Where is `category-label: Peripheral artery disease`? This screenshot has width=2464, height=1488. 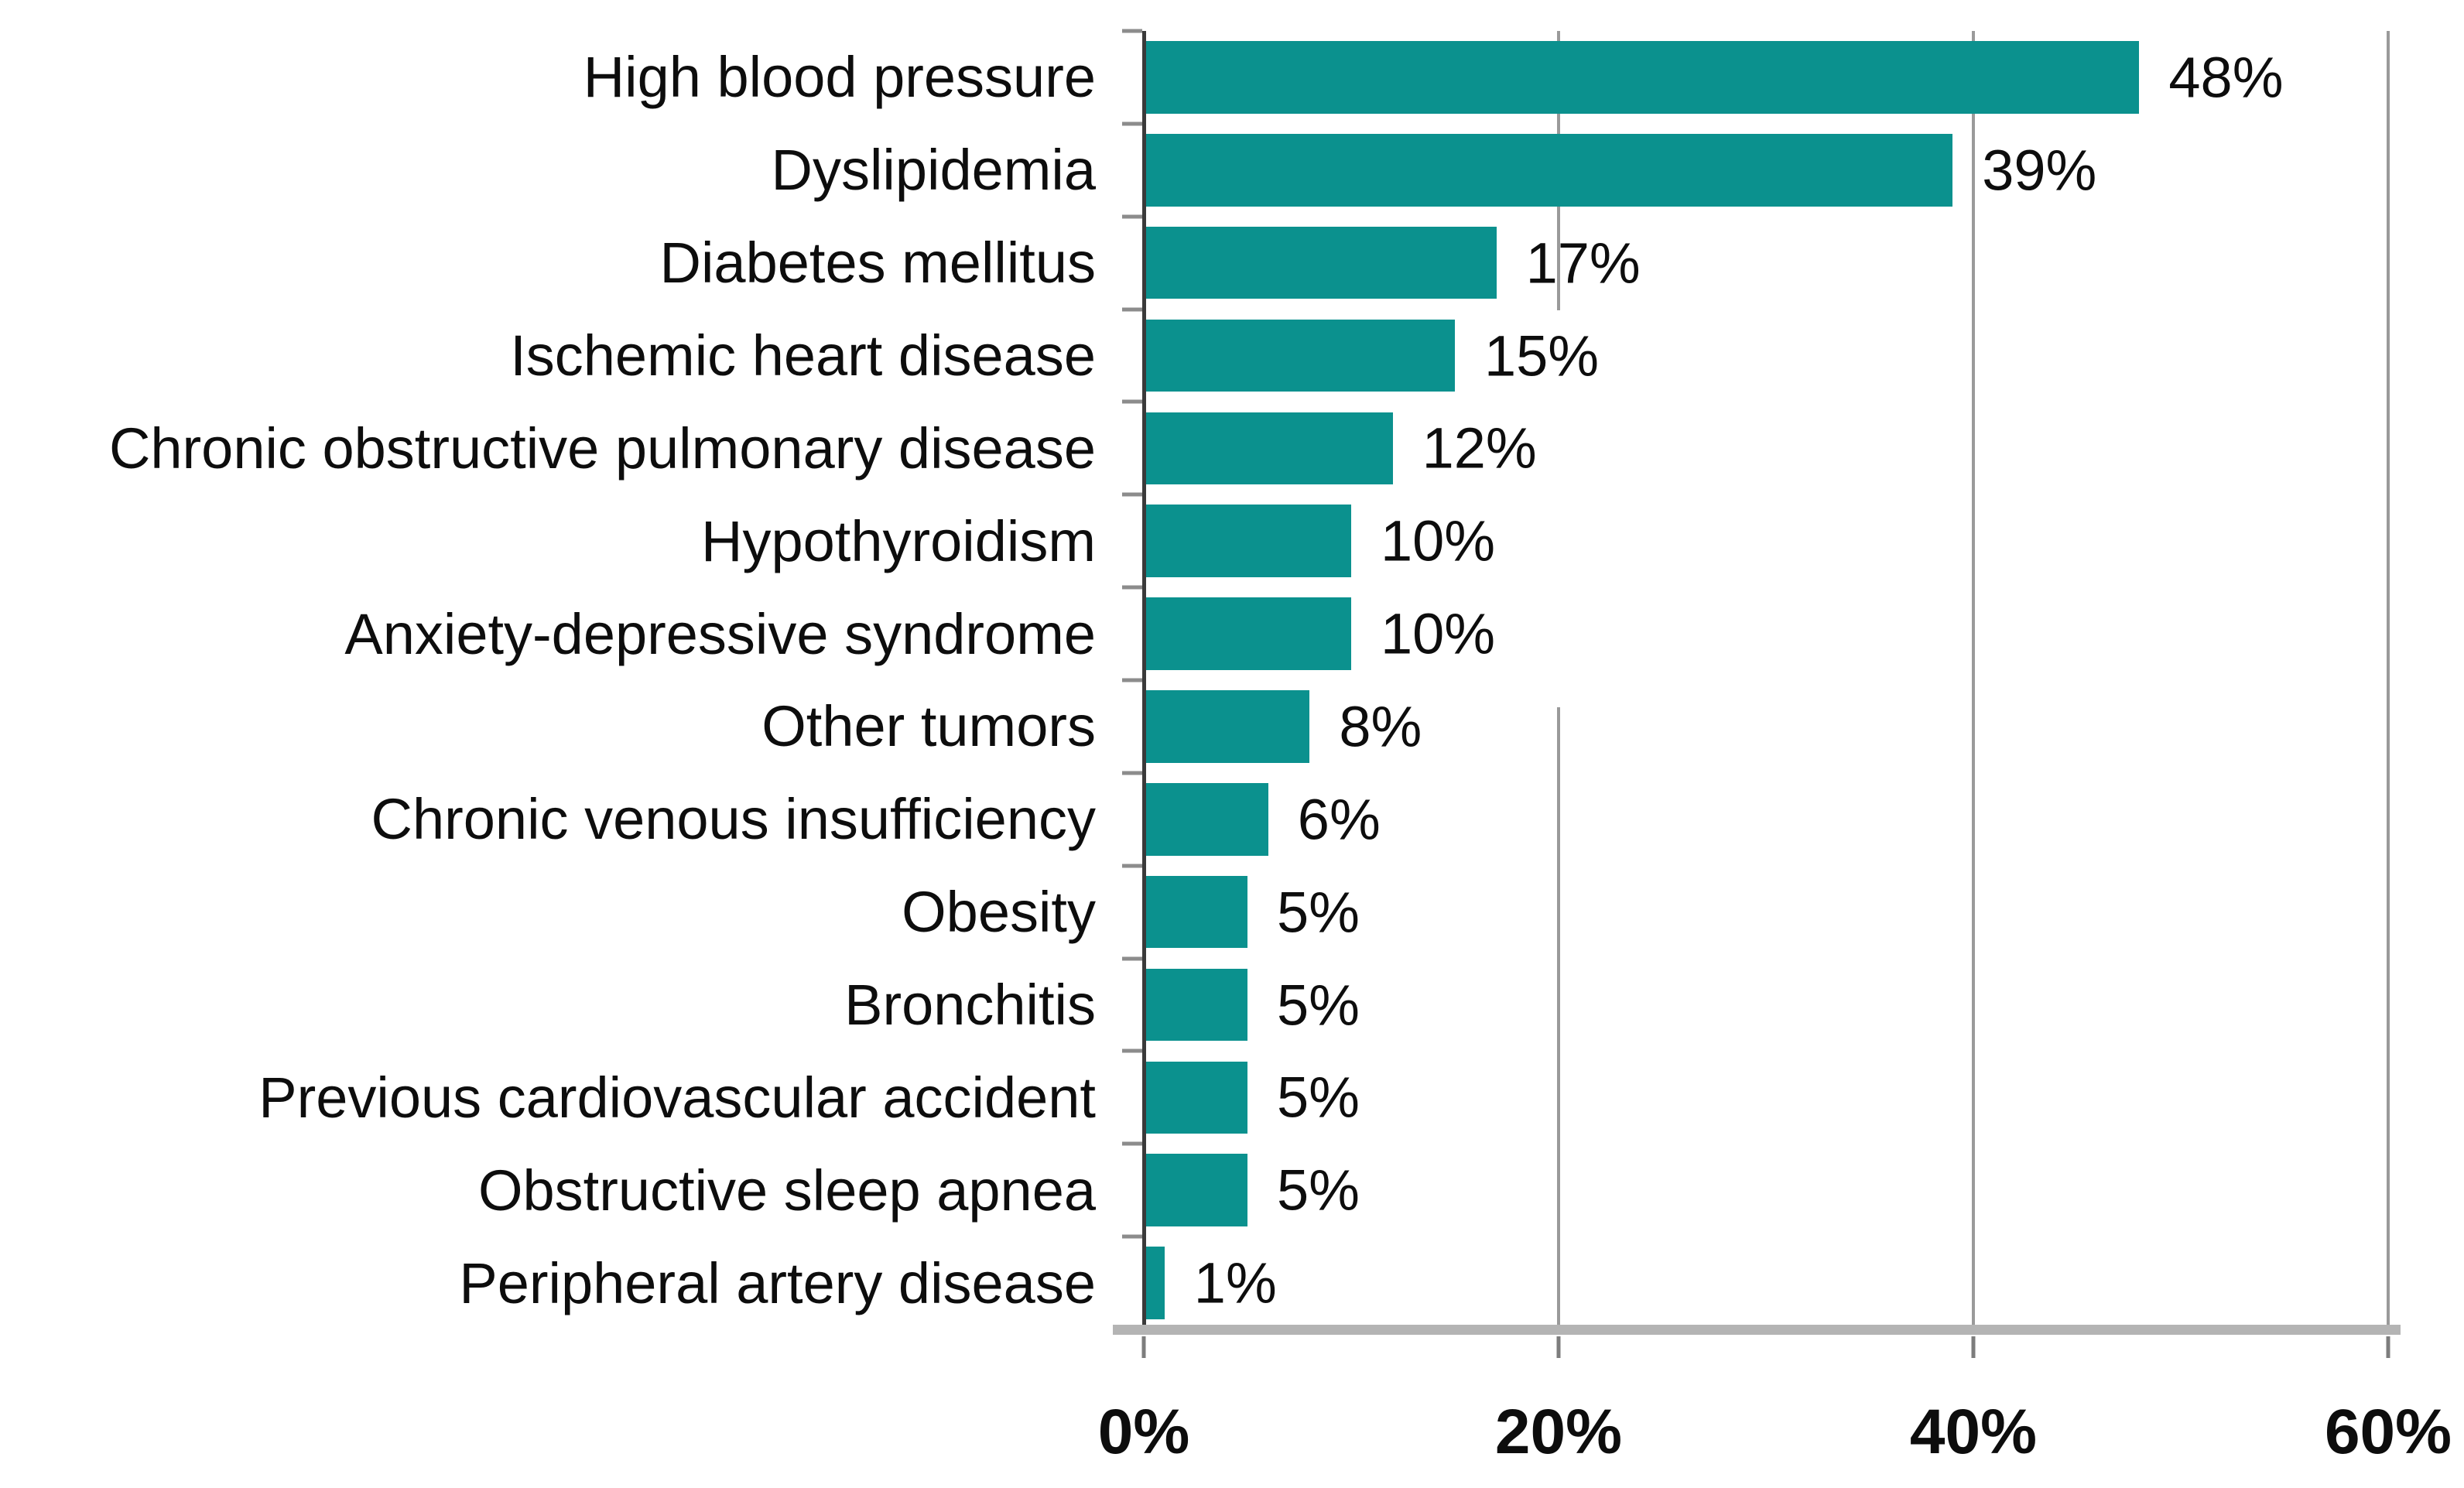
category-label: Peripheral artery disease is located at coordinates (777, 1282).